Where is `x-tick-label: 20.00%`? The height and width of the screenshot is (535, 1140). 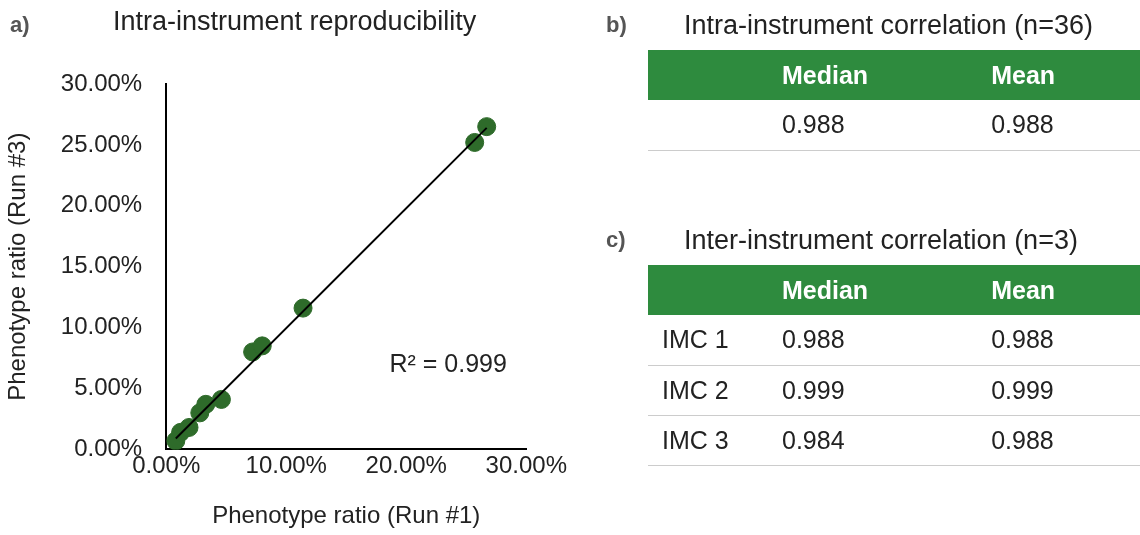
x-tick-label: 20.00% is located at coordinates (406, 465).